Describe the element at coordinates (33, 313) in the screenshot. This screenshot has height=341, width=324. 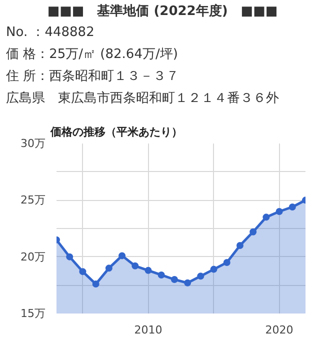
I see `y-tick-label: 15万` at that location.